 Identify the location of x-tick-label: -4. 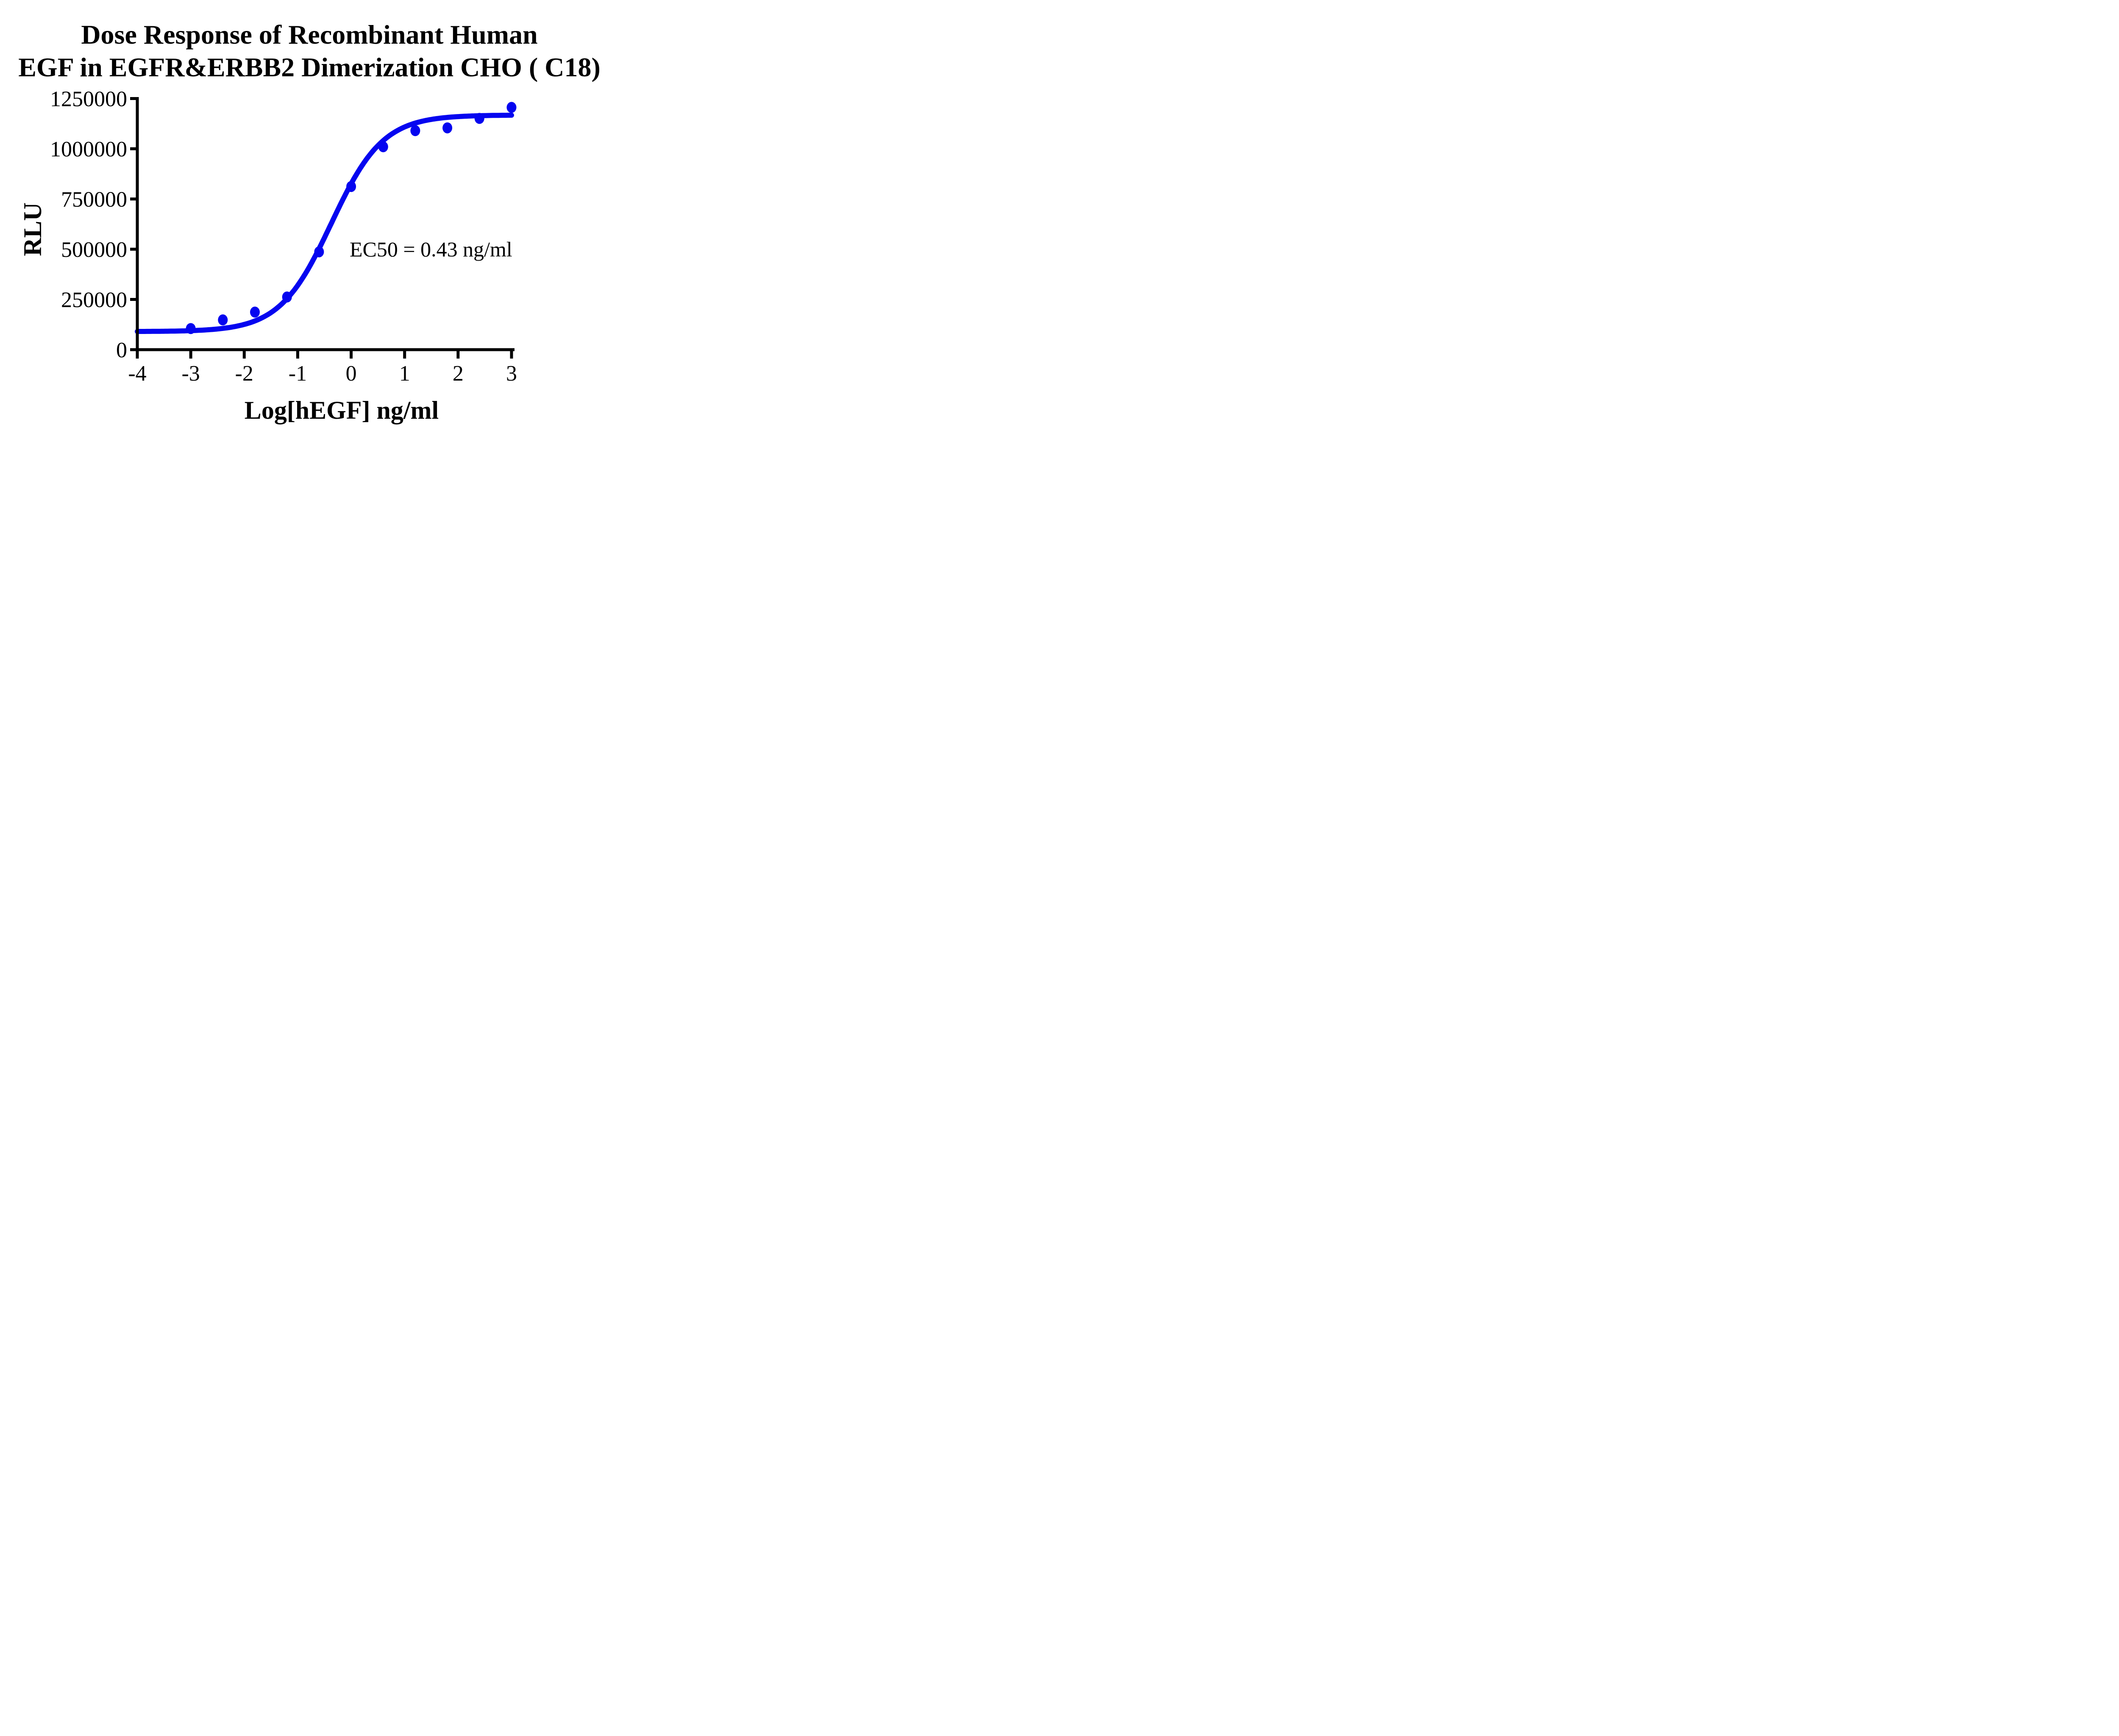
(137, 374).